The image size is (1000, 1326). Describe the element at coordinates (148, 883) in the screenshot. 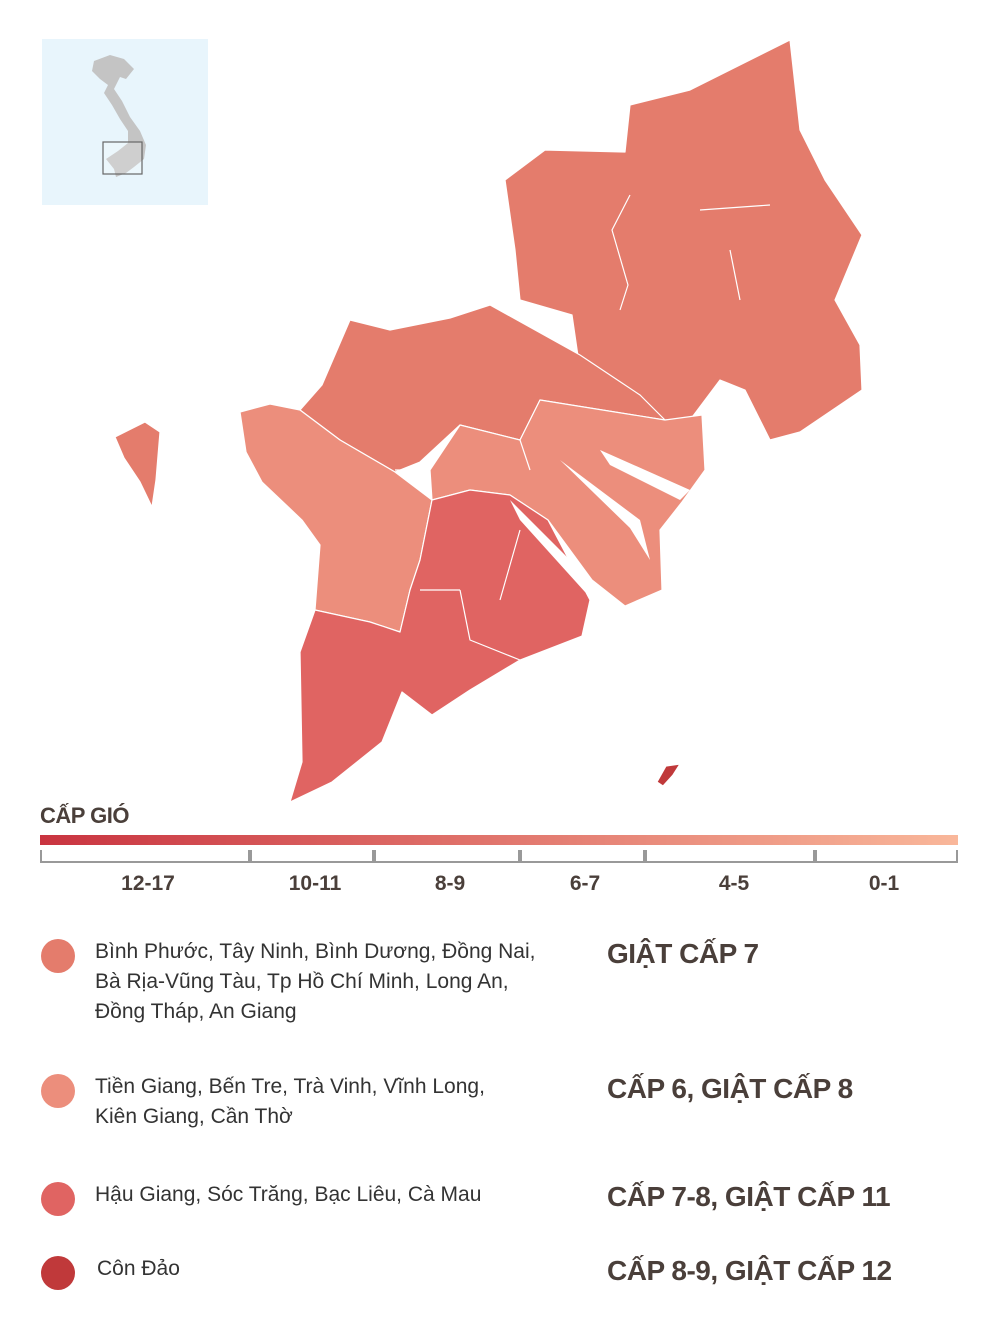

I see `scale-label: 12-17` at that location.